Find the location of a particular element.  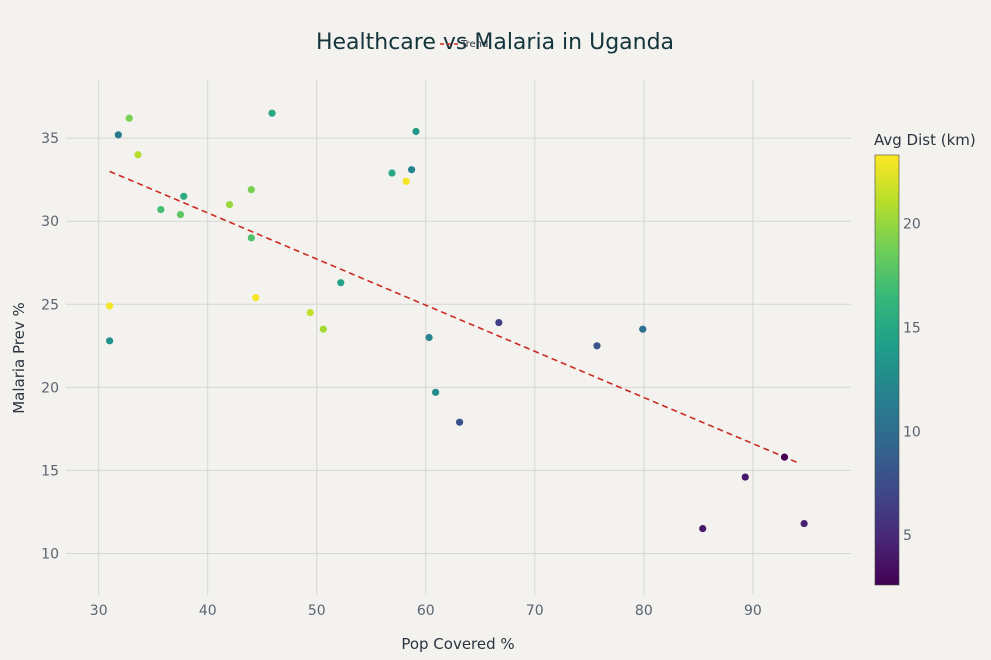

legend-trend-label: Trend is located at coordinates (474, 44).